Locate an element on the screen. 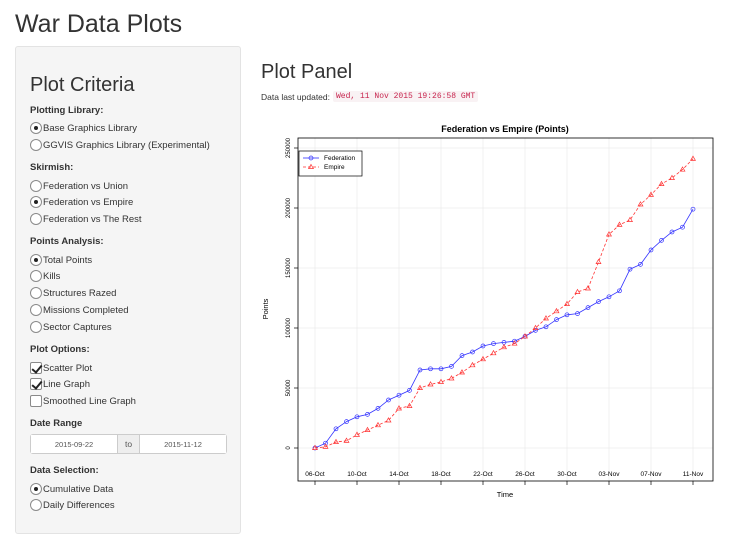 The image size is (753, 548). y-tick-label: 250000 is located at coordinates (289, 147).